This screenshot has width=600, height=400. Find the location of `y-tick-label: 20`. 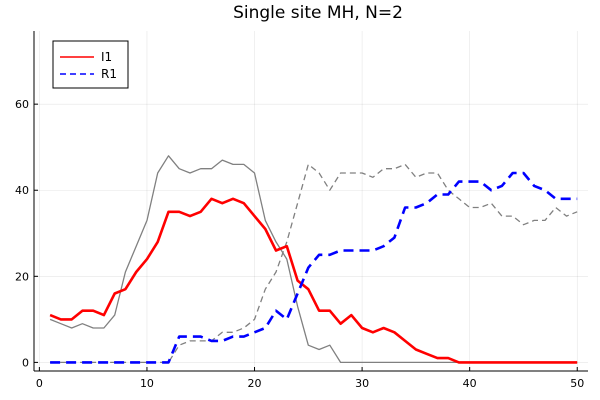

y-tick-label: 20 is located at coordinates (22, 276).